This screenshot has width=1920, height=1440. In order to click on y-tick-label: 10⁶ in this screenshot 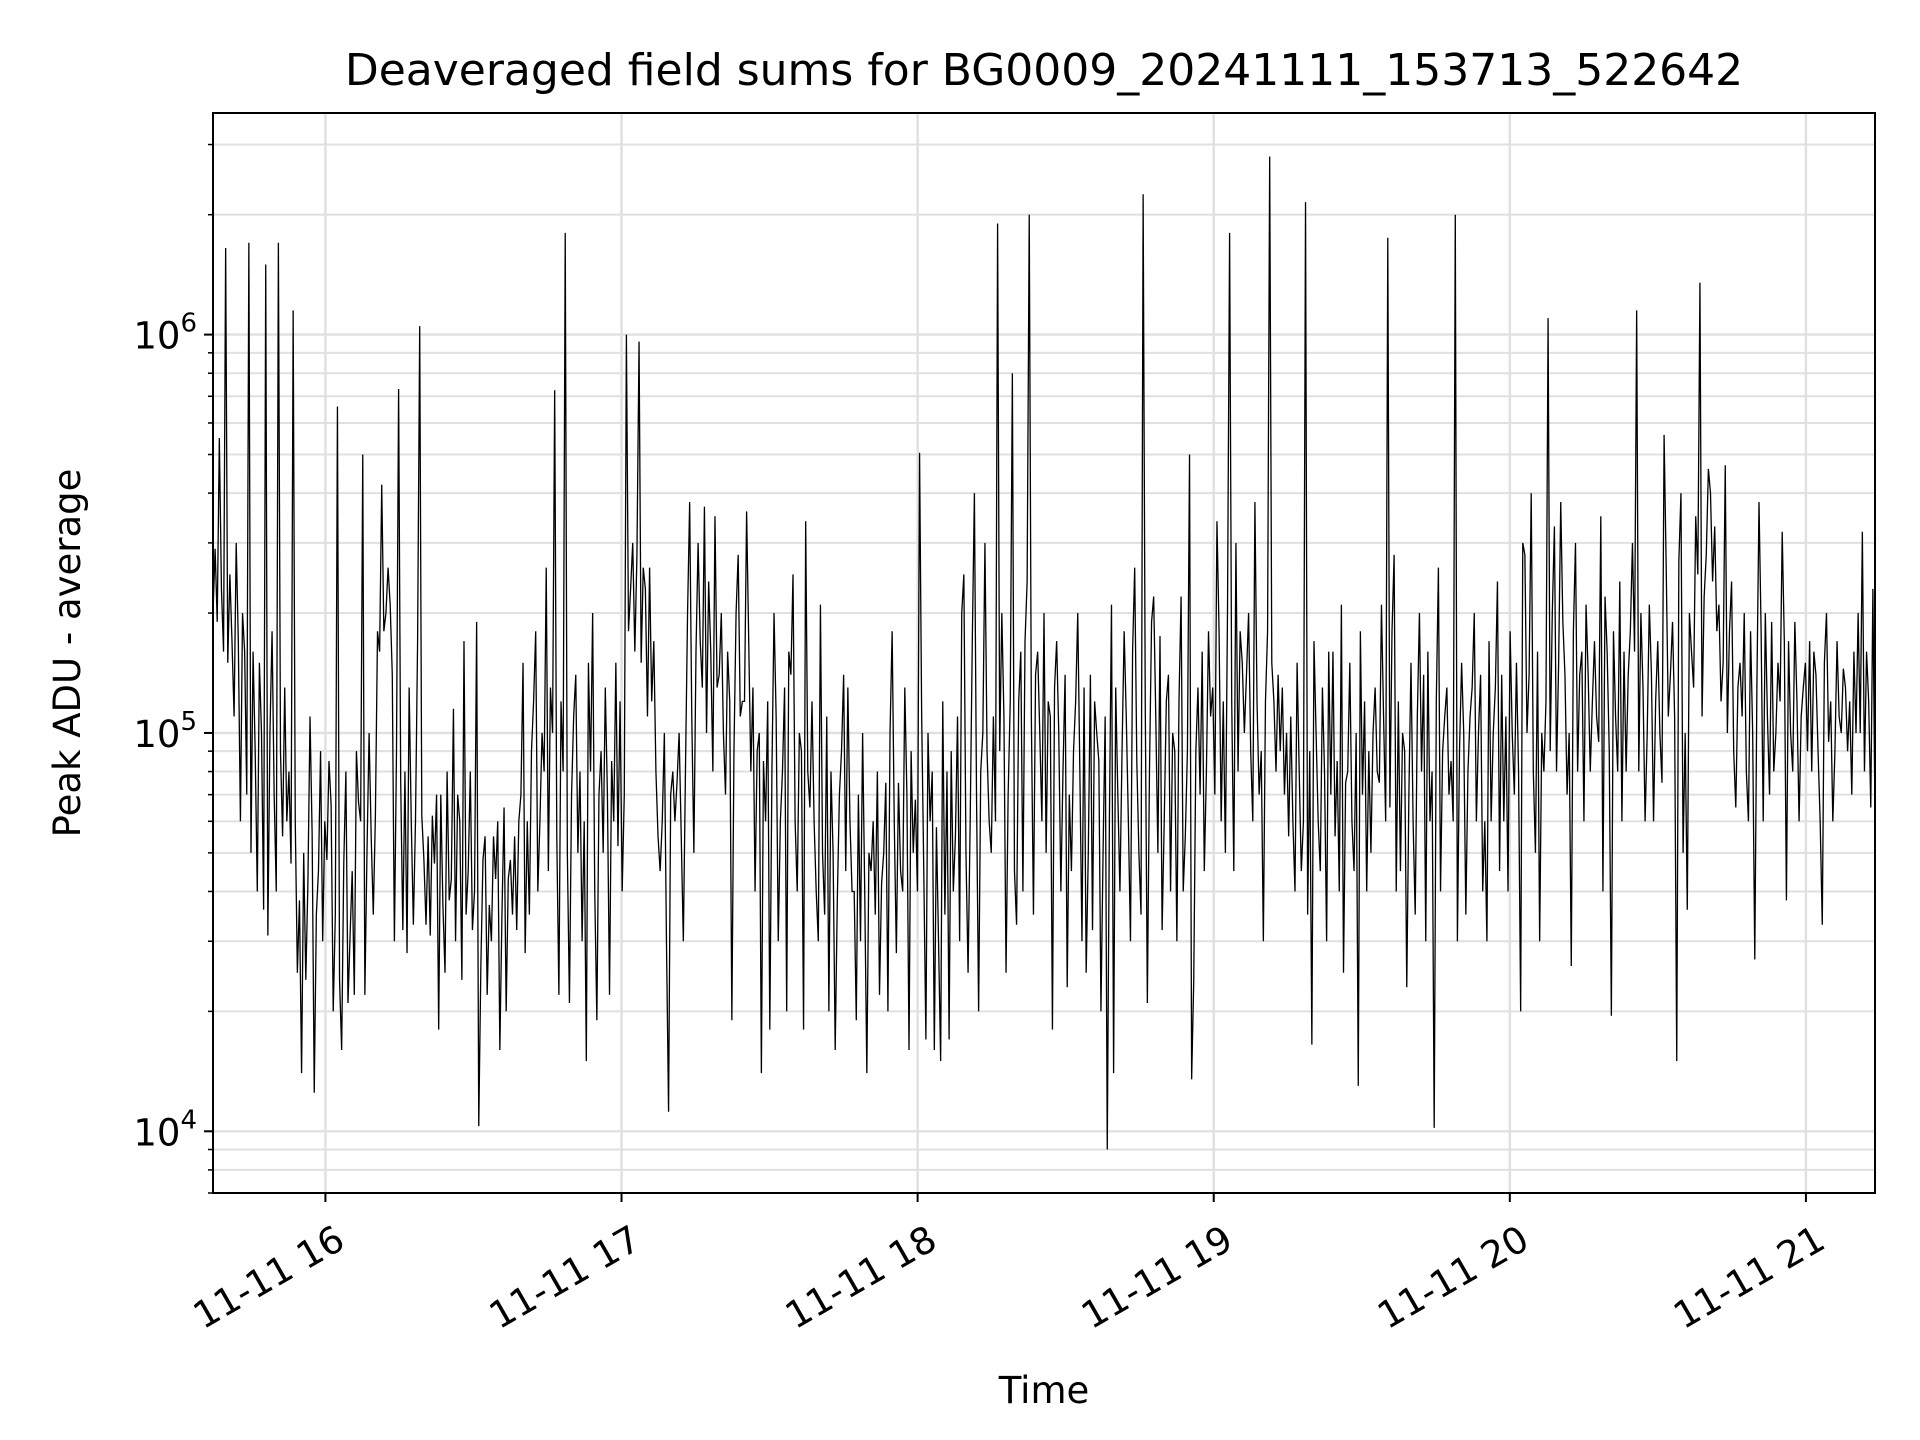, I will do `click(165, 333)`.